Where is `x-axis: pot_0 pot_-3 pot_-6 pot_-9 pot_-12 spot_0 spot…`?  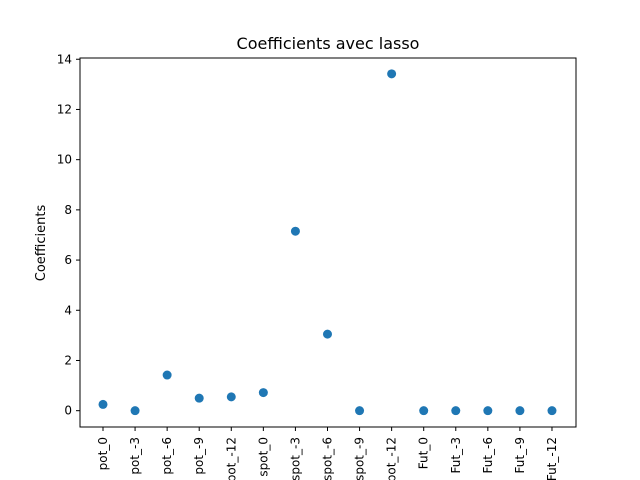
x-axis: pot_0 pot_-3 pot_-6 pot_-9 pot_-12 spot_0 spot… is located at coordinates (327, 453).